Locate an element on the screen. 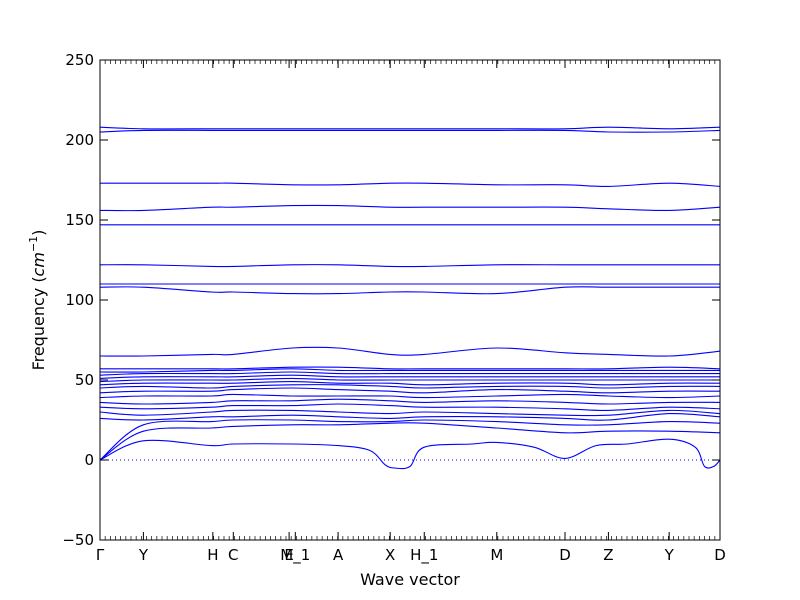 The image size is (800, 600). y-axis-label: Frequency (cm−1) is located at coordinates (37, 300).